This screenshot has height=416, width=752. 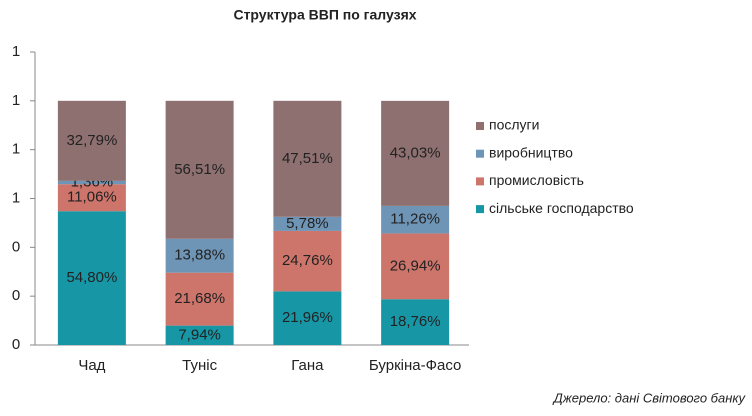 I want to click on data-label: 43,03%, so click(x=415, y=152).